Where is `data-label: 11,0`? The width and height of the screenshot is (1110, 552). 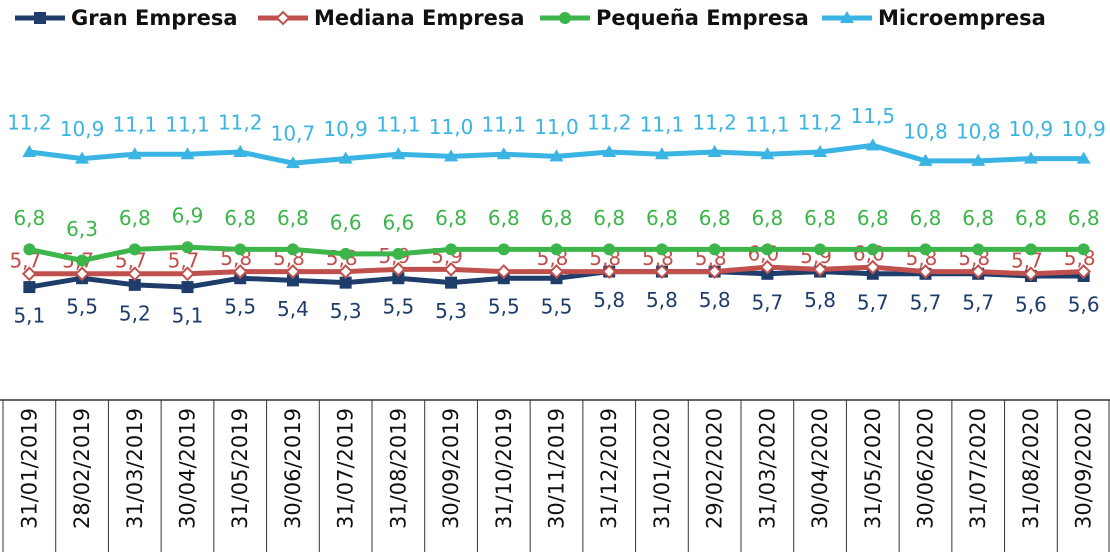 data-label: 11,0 is located at coordinates (451, 127).